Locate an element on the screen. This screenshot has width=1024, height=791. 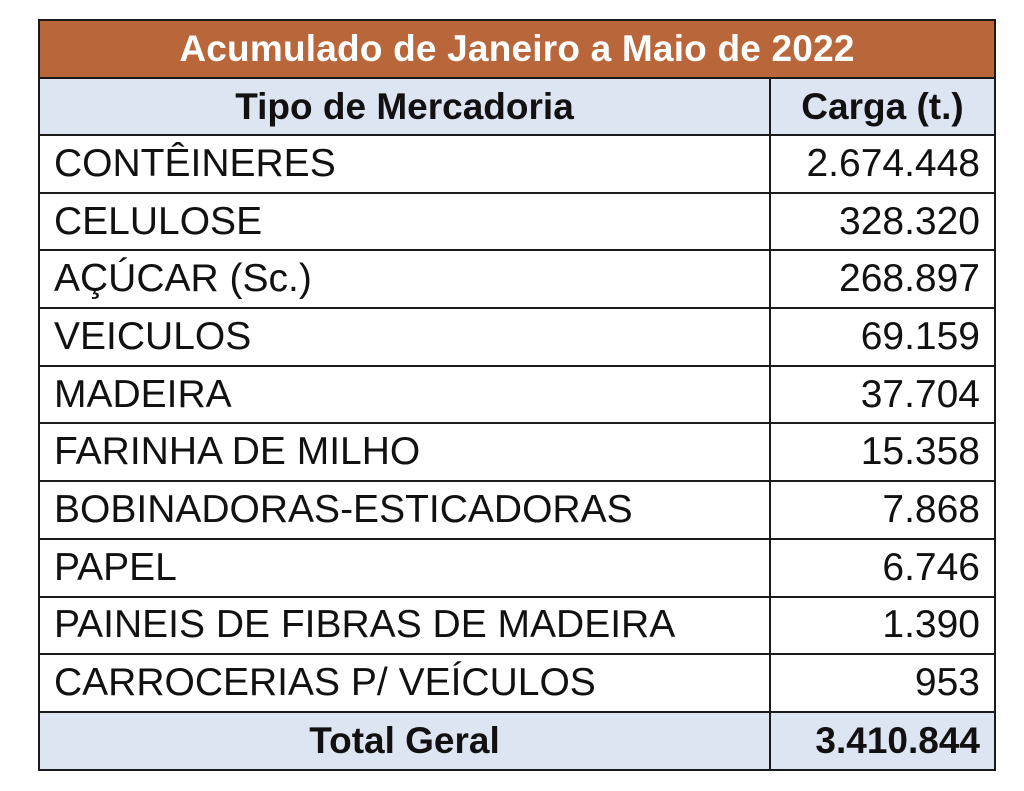
cell-type: PAPEL is located at coordinates (404, 567).